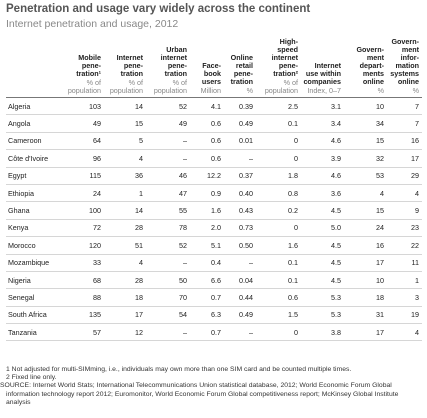  I want to click on header-cell: Face- book users Million, so click(207, 68).